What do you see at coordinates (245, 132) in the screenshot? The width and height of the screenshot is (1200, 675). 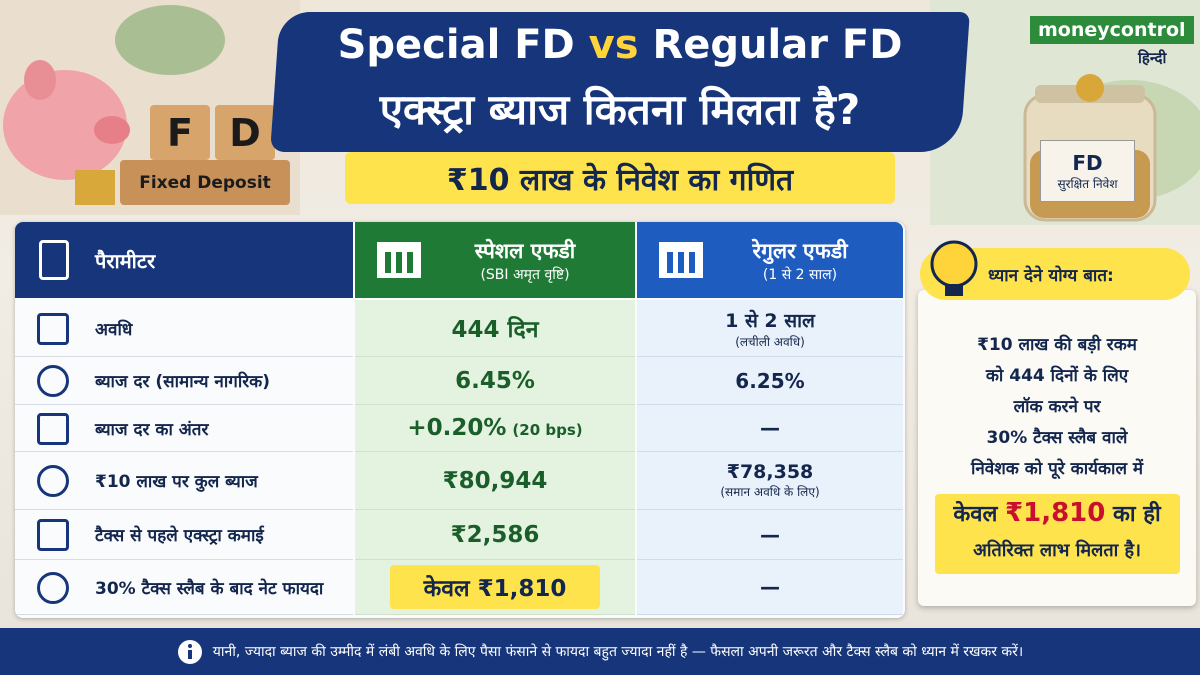 I see `block-letter: D` at bounding box center [245, 132].